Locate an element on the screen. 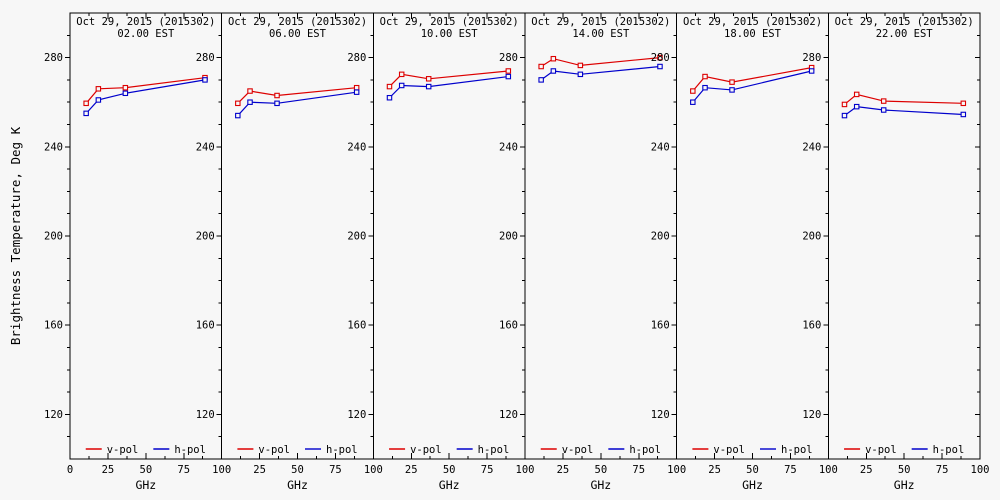  panel-subtitle: 22.00 EST is located at coordinates (905, 34).